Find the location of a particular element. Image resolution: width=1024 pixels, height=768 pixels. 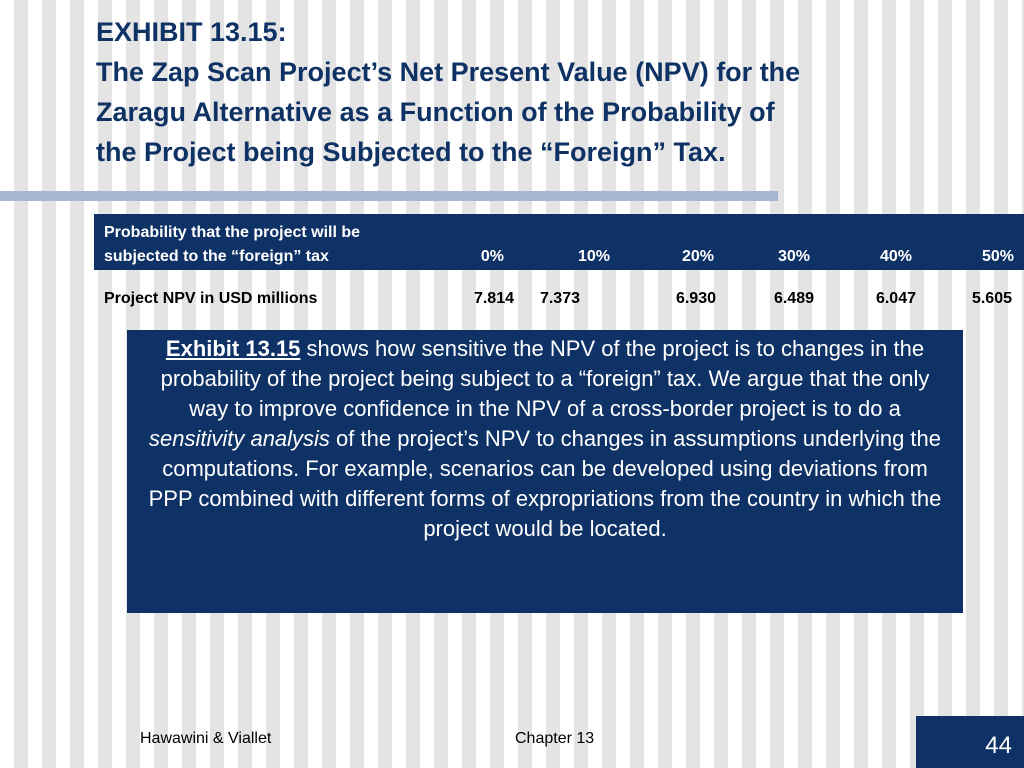

probability-header-line-2: subjected to the “foreign” tax is located at coordinates (216, 256).